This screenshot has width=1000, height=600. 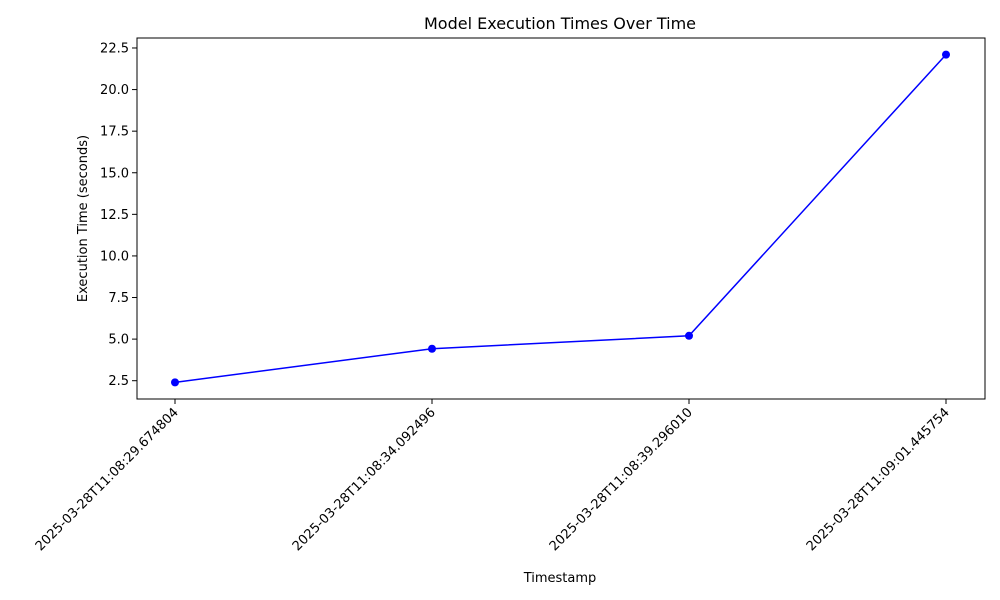 What do you see at coordinates (114, 215) in the screenshot?
I see `y-tick-label: 12.5` at bounding box center [114, 215].